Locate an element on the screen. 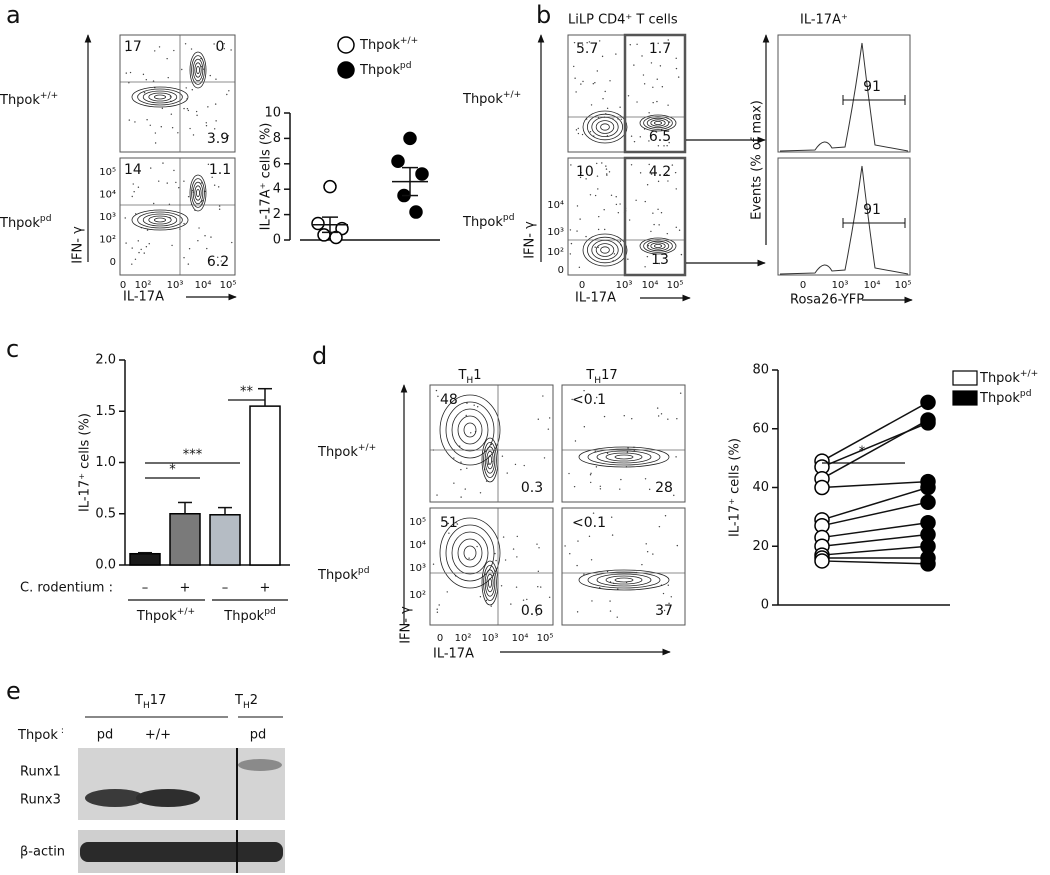 This screenshot has width=1050, height=875. group-label: Thpok+/+ is located at coordinates (165, 615).